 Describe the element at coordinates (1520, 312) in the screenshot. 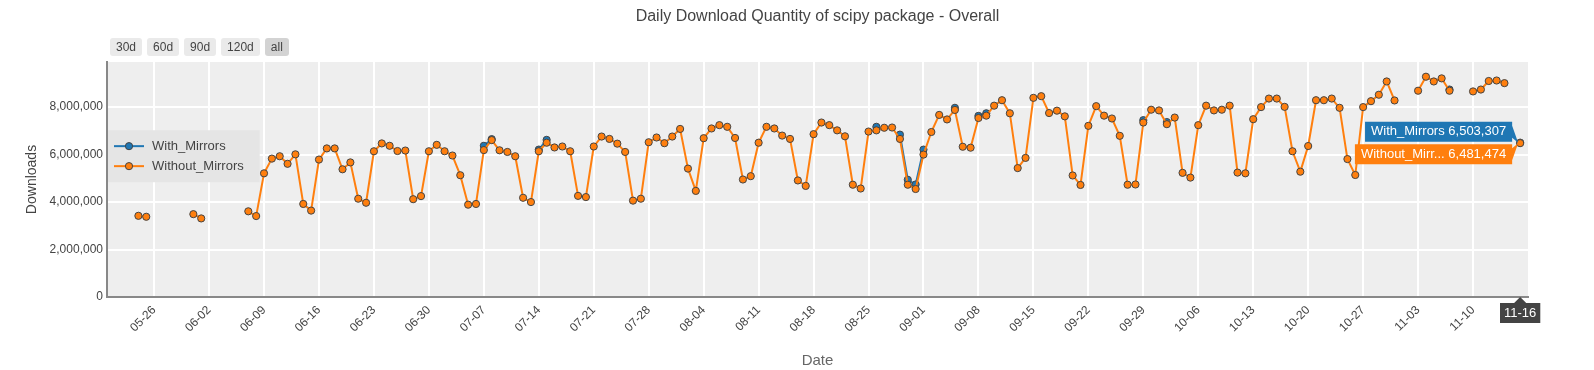

I see `text: 11-16` at that location.